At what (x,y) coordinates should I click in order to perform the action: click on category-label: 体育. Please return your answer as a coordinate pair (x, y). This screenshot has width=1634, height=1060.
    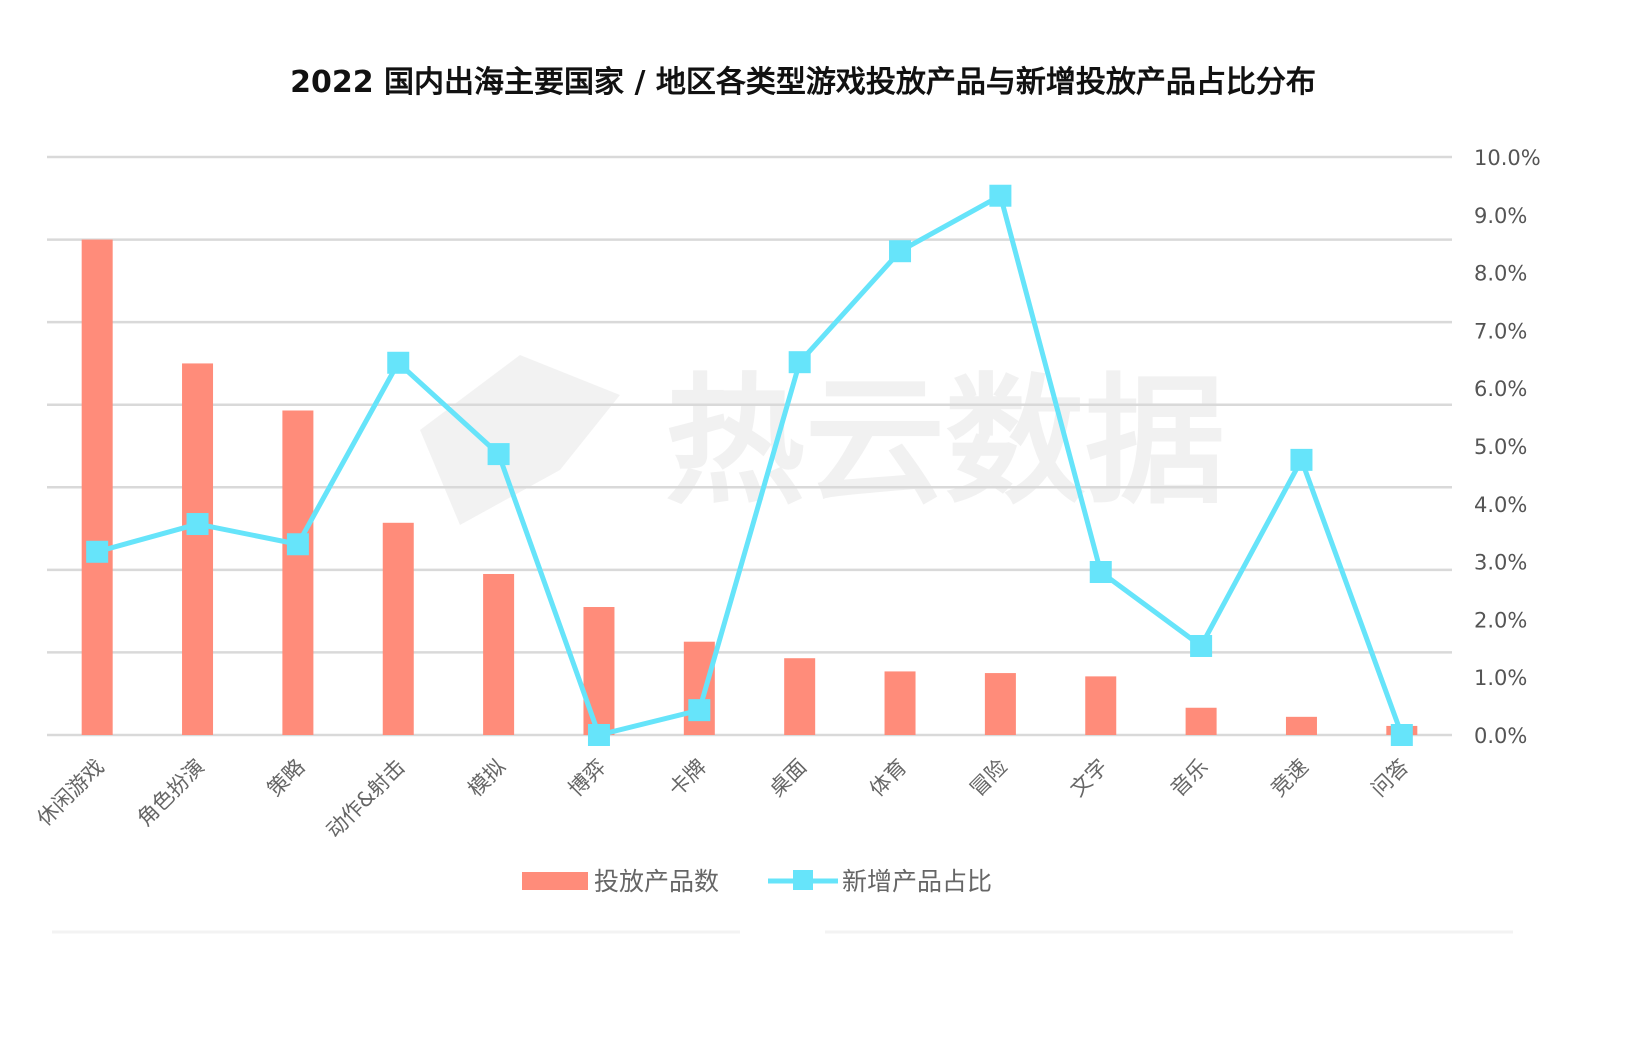
    Looking at the image, I should click on (888, 778).